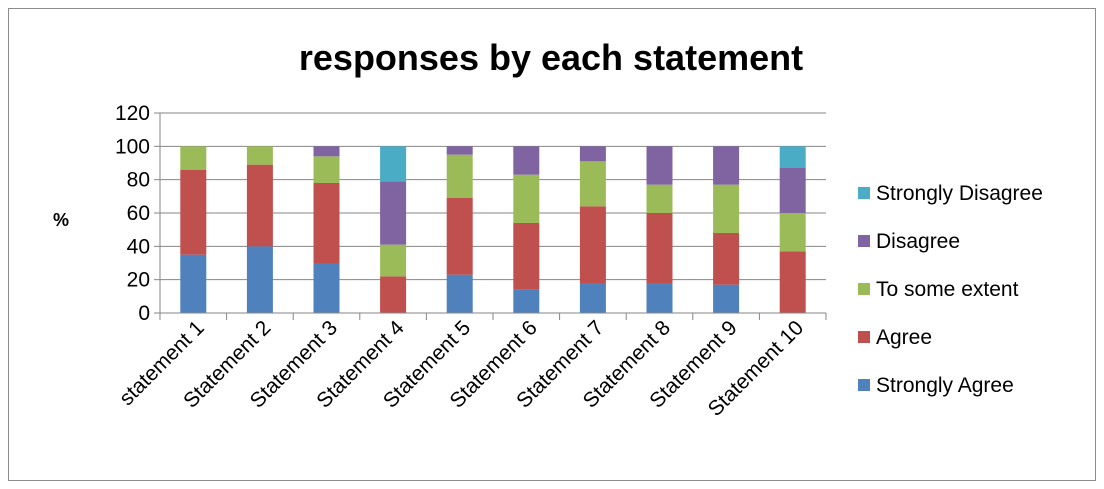  I want to click on legend-label-strongly-disagree: Strongly Disagree, so click(959, 193).